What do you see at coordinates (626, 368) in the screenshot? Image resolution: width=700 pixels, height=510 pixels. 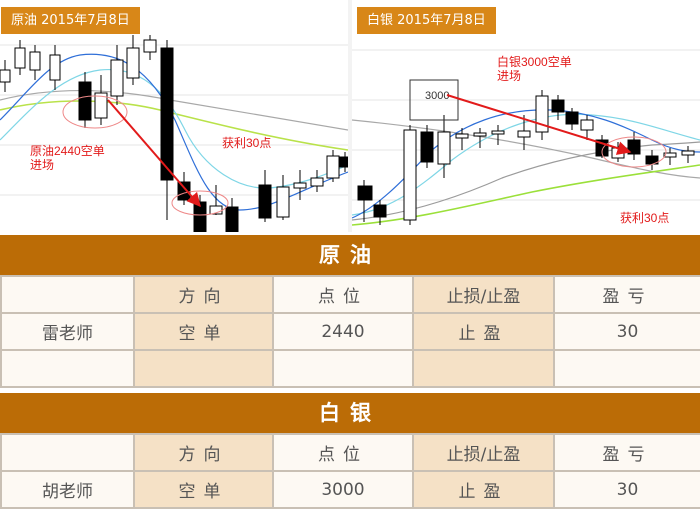 I see `cell-pnl` at bounding box center [626, 368].